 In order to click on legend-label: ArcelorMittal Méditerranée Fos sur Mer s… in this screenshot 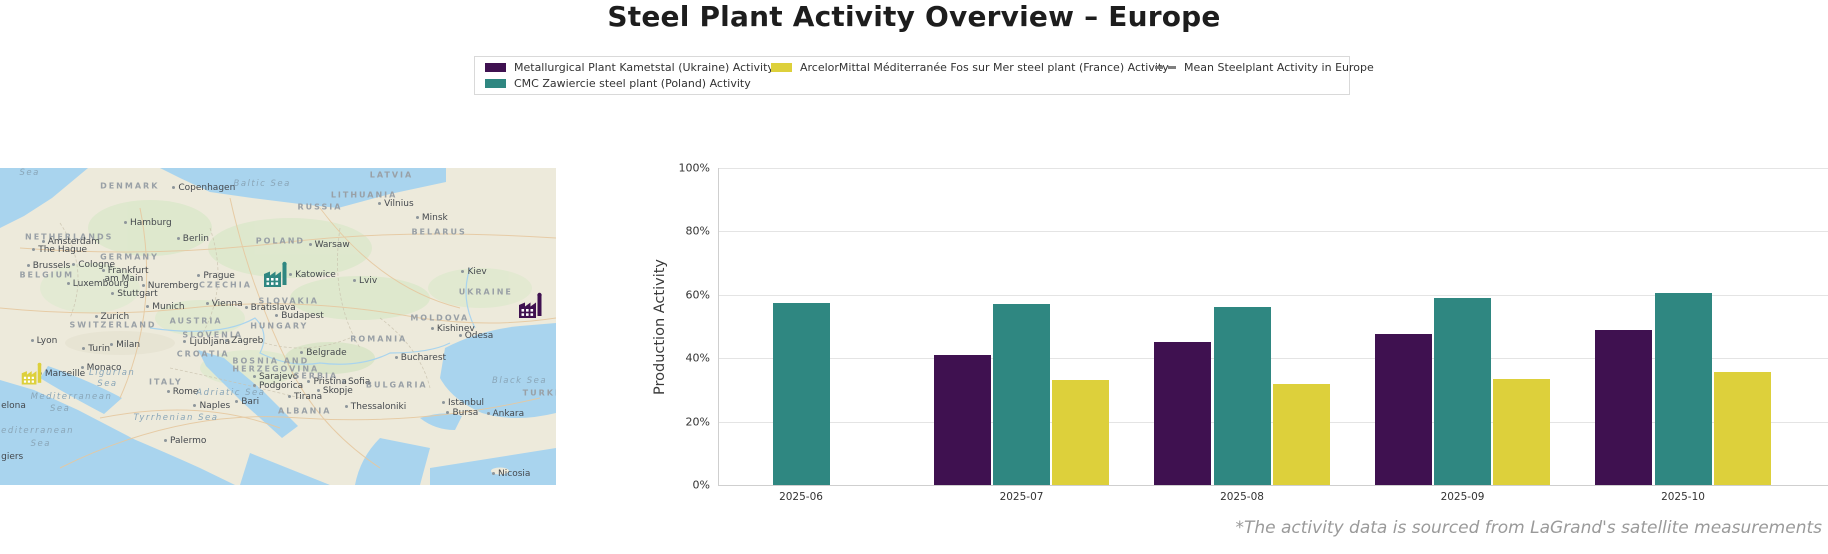, I will do `click(984, 67)`.